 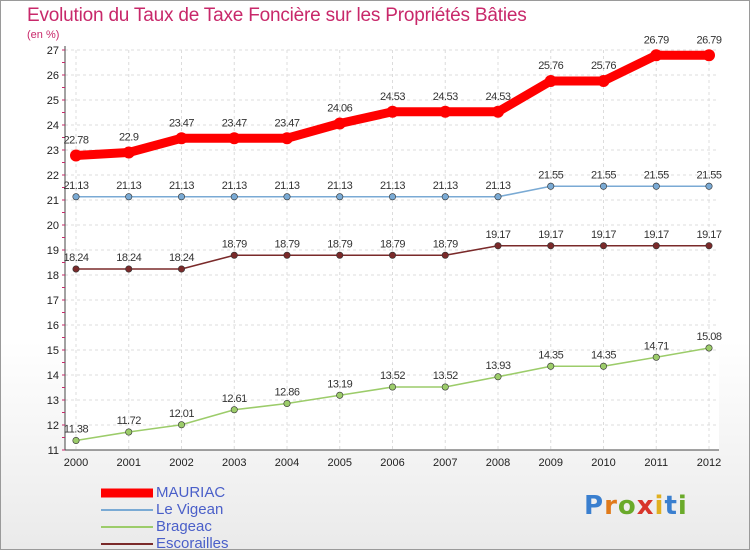 I want to click on legend-label-brageac: Brageac, so click(x=184, y=526).